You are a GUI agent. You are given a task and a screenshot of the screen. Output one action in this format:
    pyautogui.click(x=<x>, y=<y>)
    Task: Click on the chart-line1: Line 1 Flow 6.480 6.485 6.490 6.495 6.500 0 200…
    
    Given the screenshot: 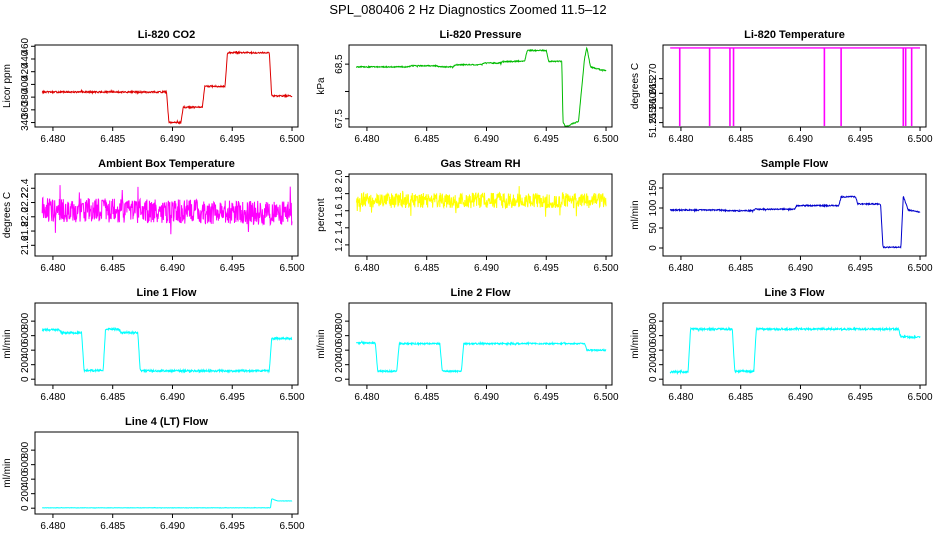 What is the action you would take?
    pyautogui.click(x=153, y=345)
    